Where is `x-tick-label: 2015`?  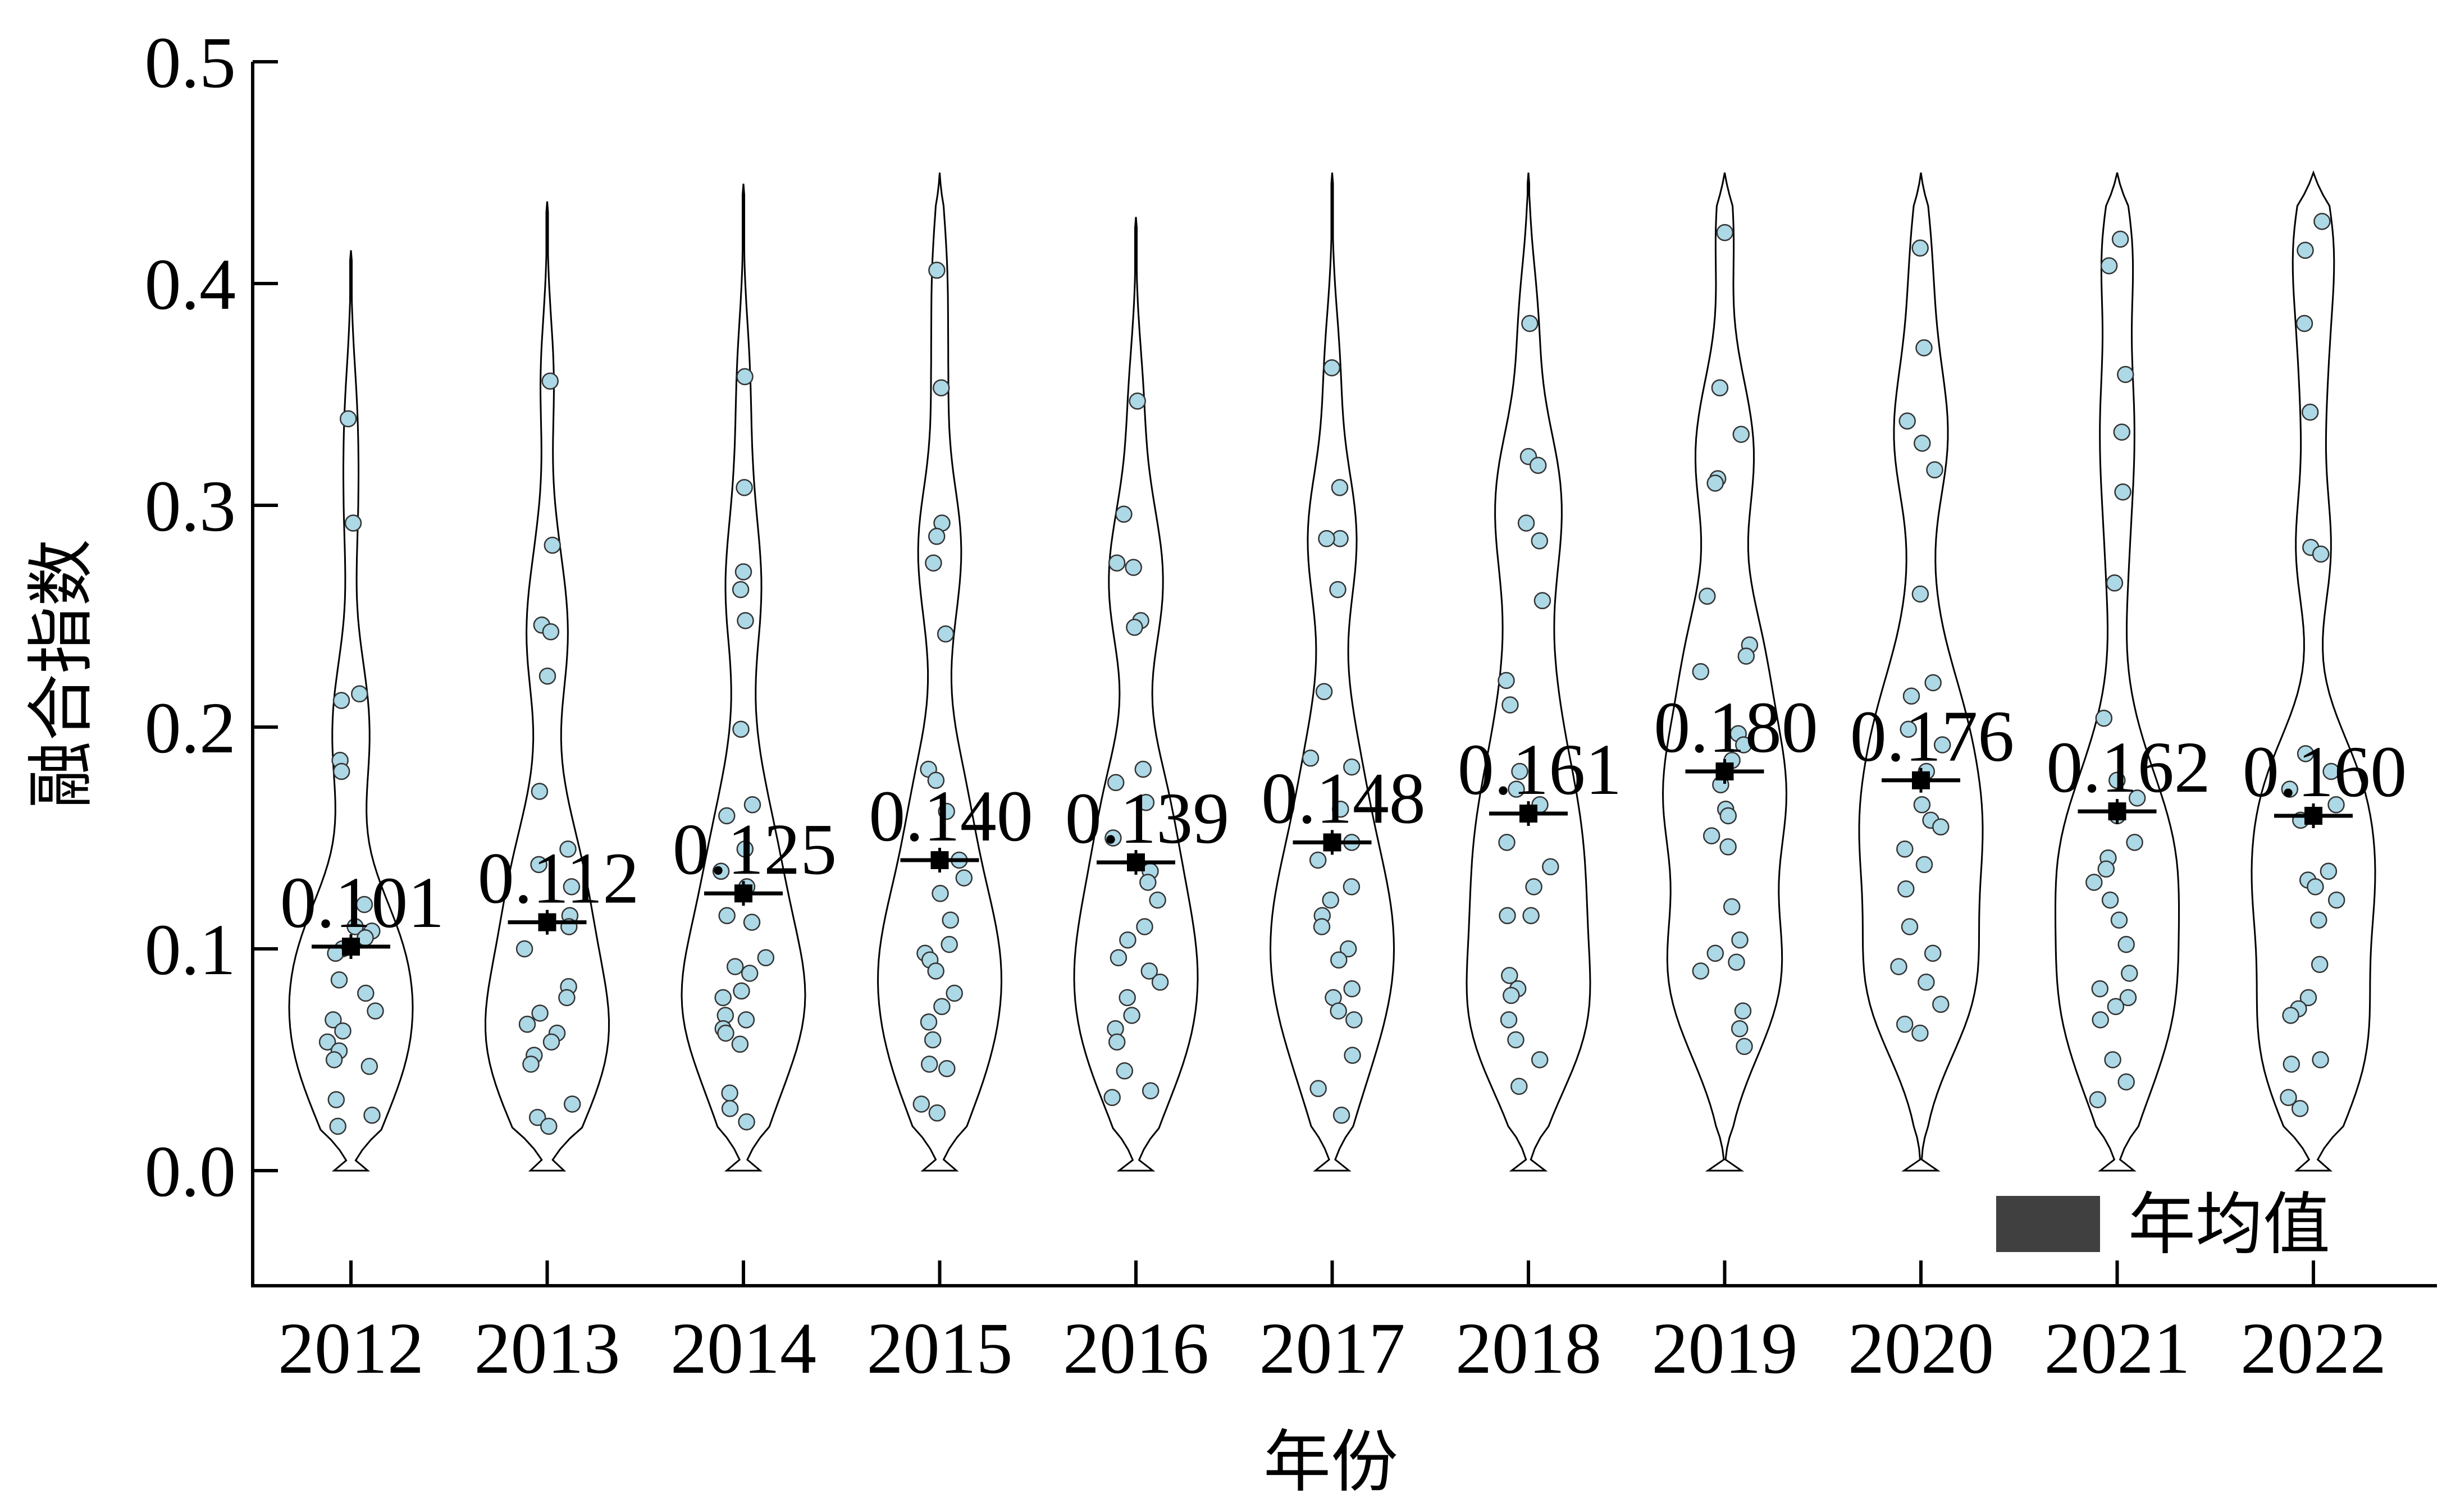 x-tick-label: 2015 is located at coordinates (940, 1348).